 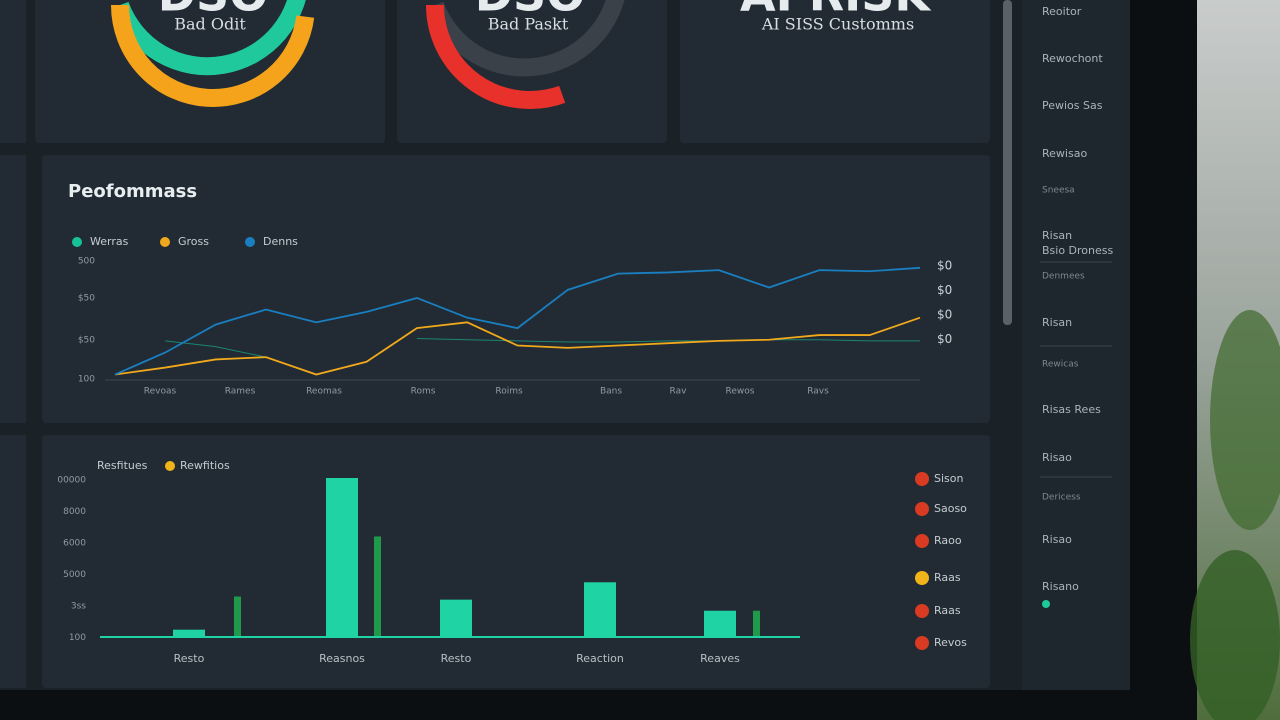 I want to click on scrollbar, so click(x=1007, y=162).